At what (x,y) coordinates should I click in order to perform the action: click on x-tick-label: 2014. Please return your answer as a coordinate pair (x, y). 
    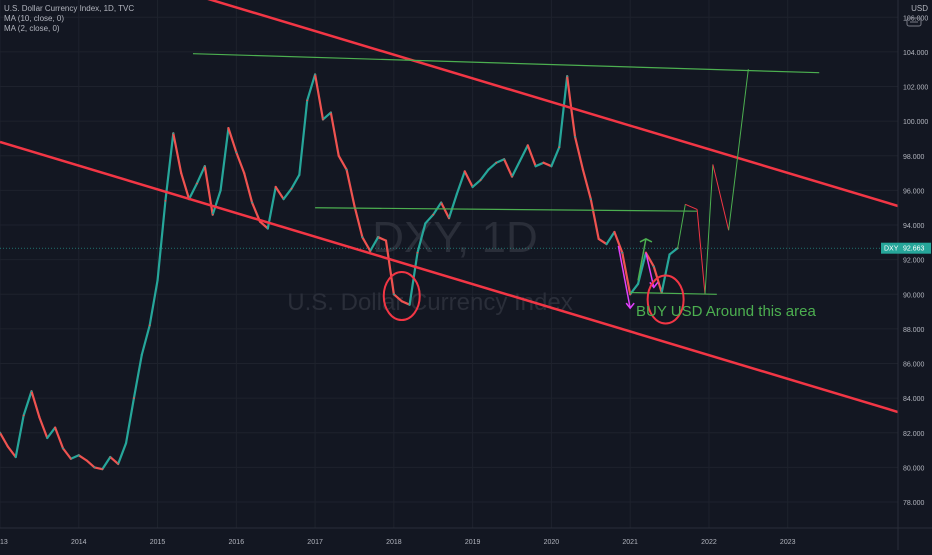
    Looking at the image, I should click on (79, 542).